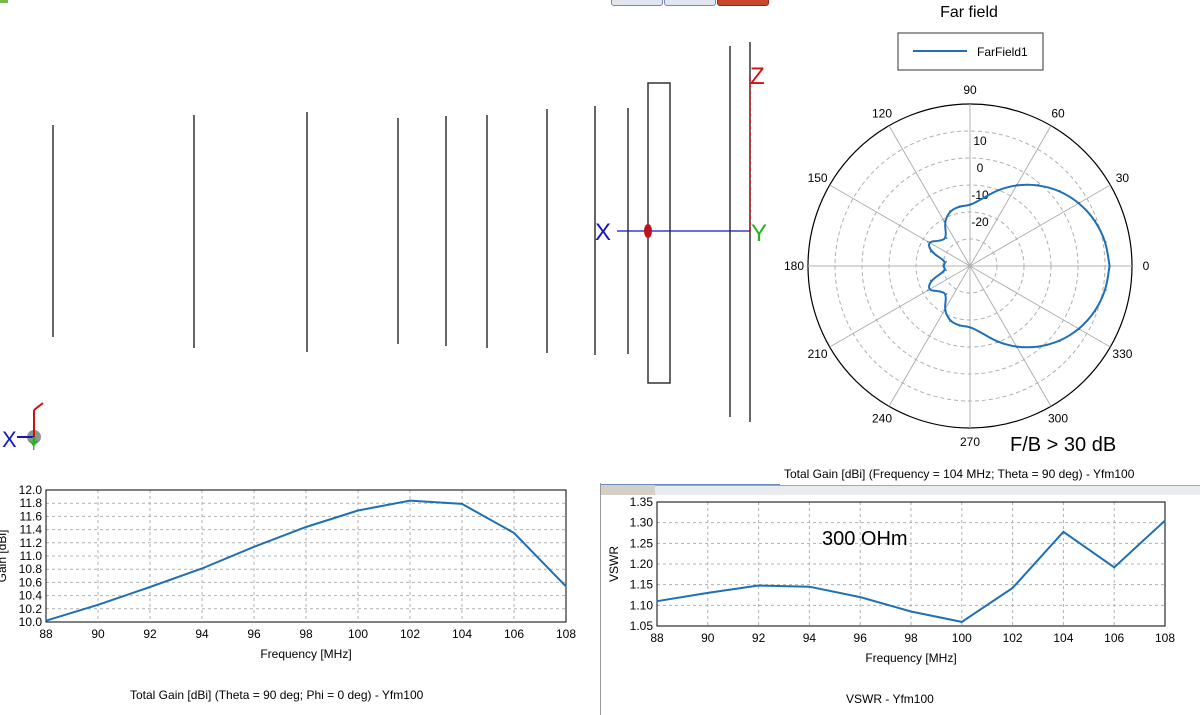 This screenshot has width=1200, height=715. I want to click on x-tick-label: 104, so click(462, 634).